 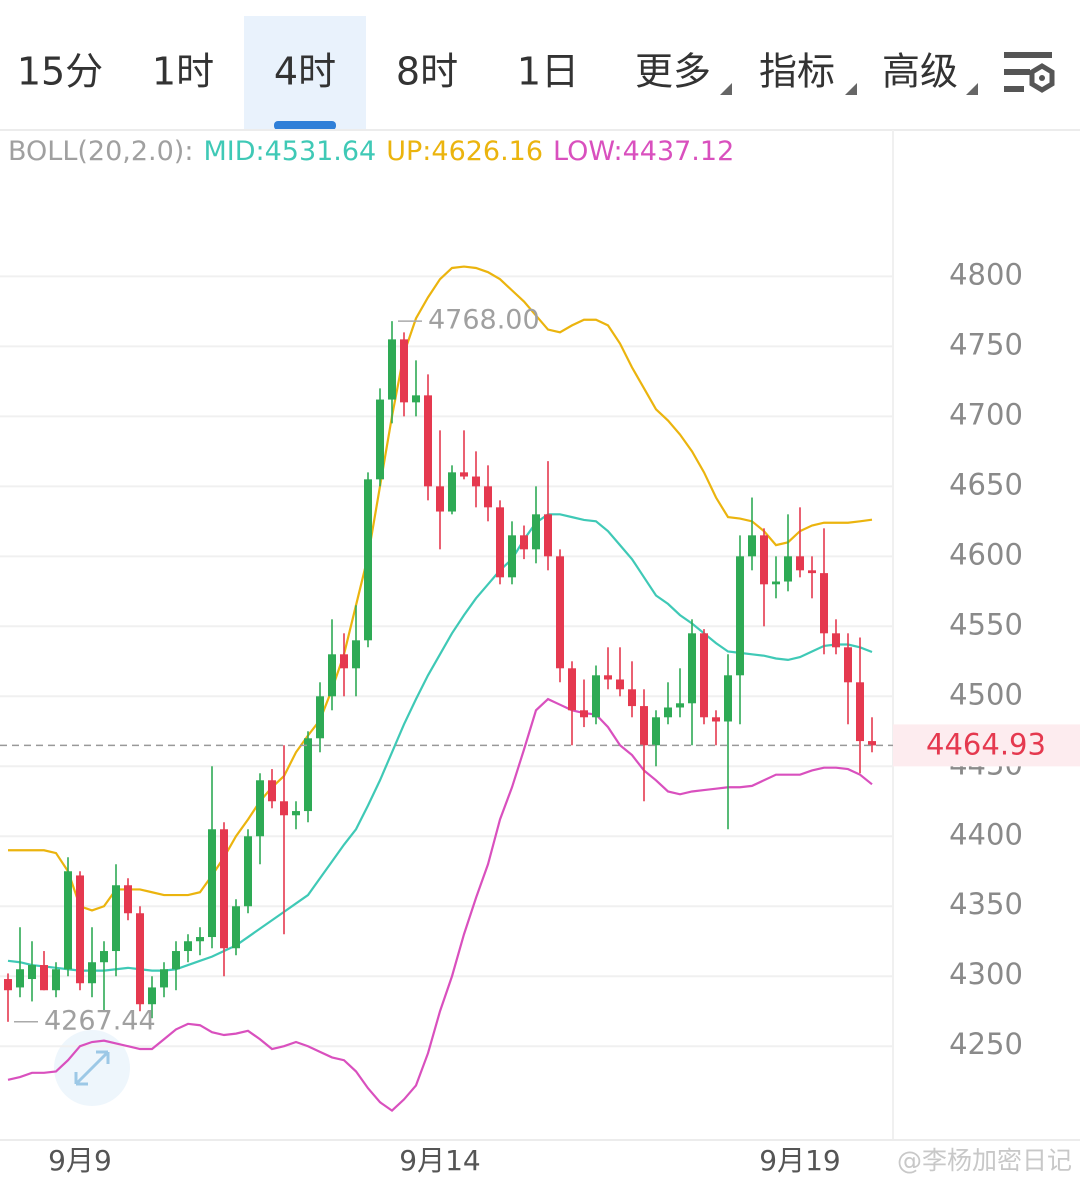 What do you see at coordinates (439, 1160) in the screenshot?
I see `x-tick-label: 9月14` at bounding box center [439, 1160].